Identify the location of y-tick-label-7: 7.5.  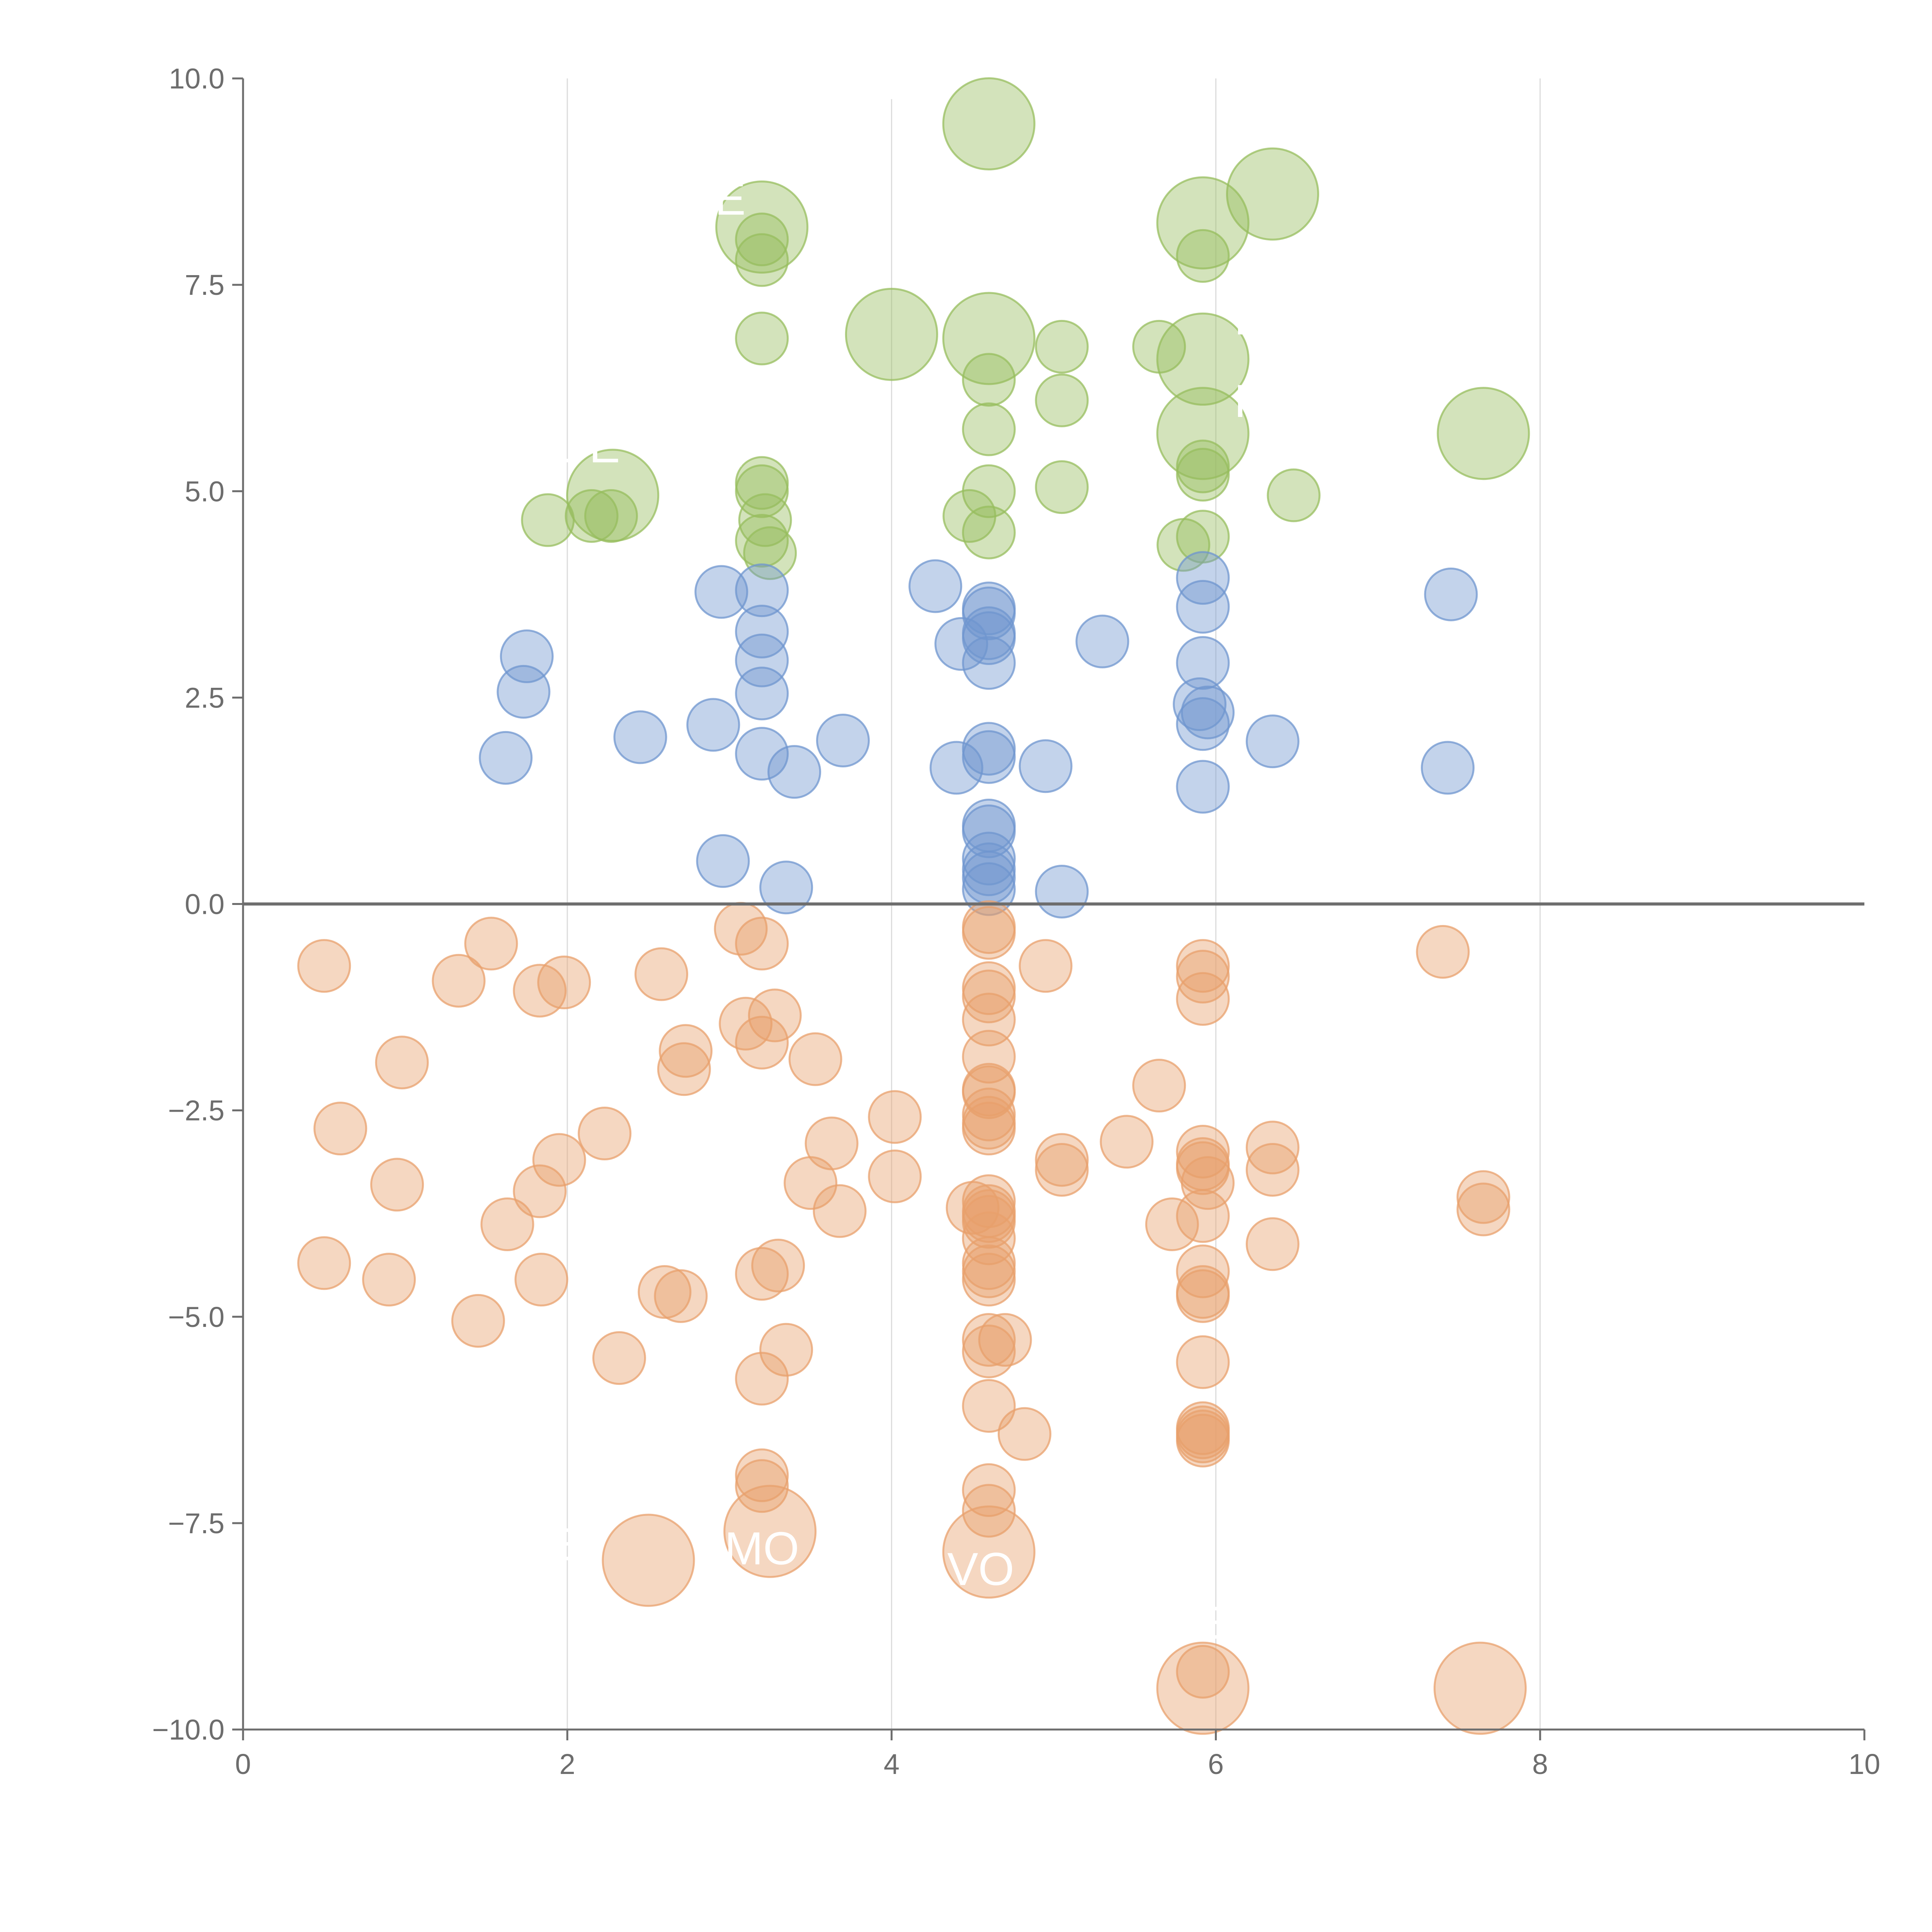
(205, 285).